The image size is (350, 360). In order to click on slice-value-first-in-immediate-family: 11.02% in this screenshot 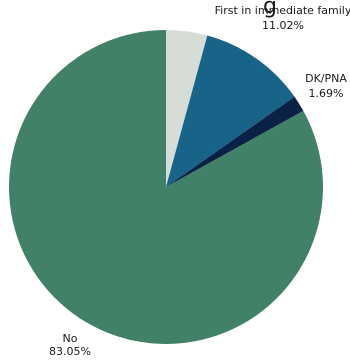, I will do `click(283, 25)`.